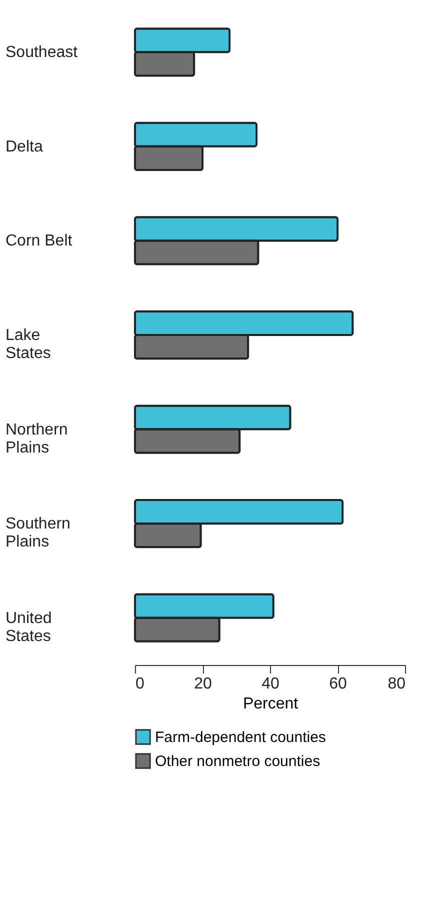 Image resolution: width=436 pixels, height=901 pixels. What do you see at coordinates (271, 684) in the screenshot?
I see `x-tick-label: 40` at bounding box center [271, 684].